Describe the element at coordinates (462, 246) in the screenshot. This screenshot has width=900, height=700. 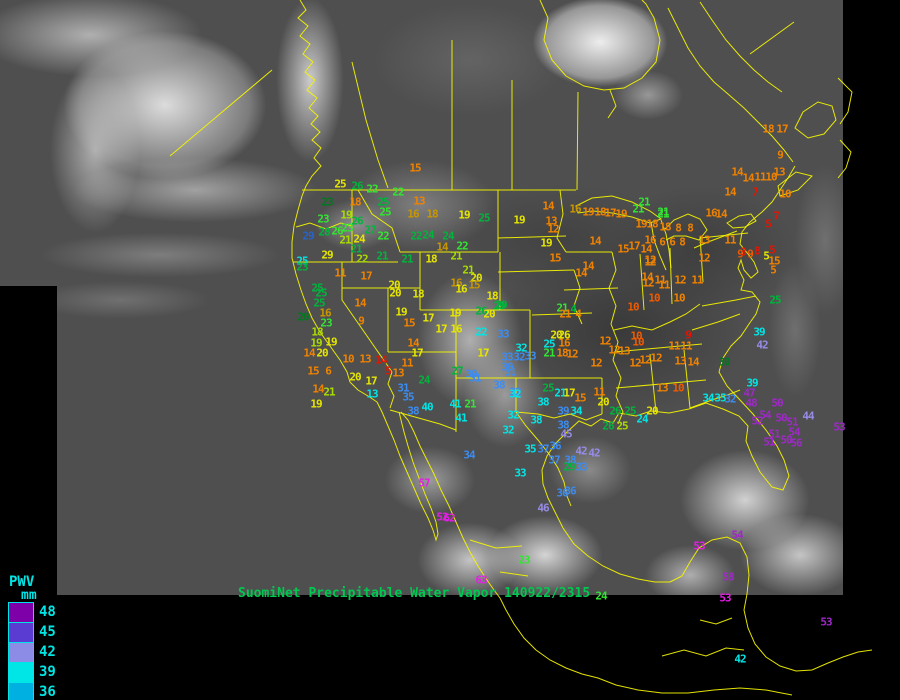
I see `station-value: 22` at that location.